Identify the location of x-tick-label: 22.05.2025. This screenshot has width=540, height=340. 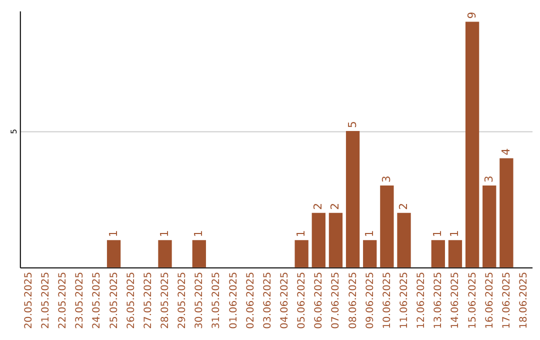
(63, 300).